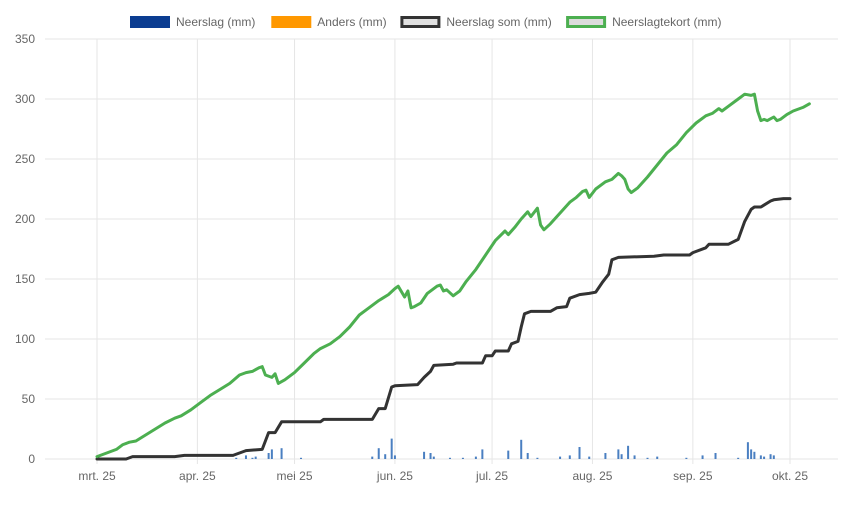  I want to click on legend-item: Neerslag som (mm), so click(476, 22).